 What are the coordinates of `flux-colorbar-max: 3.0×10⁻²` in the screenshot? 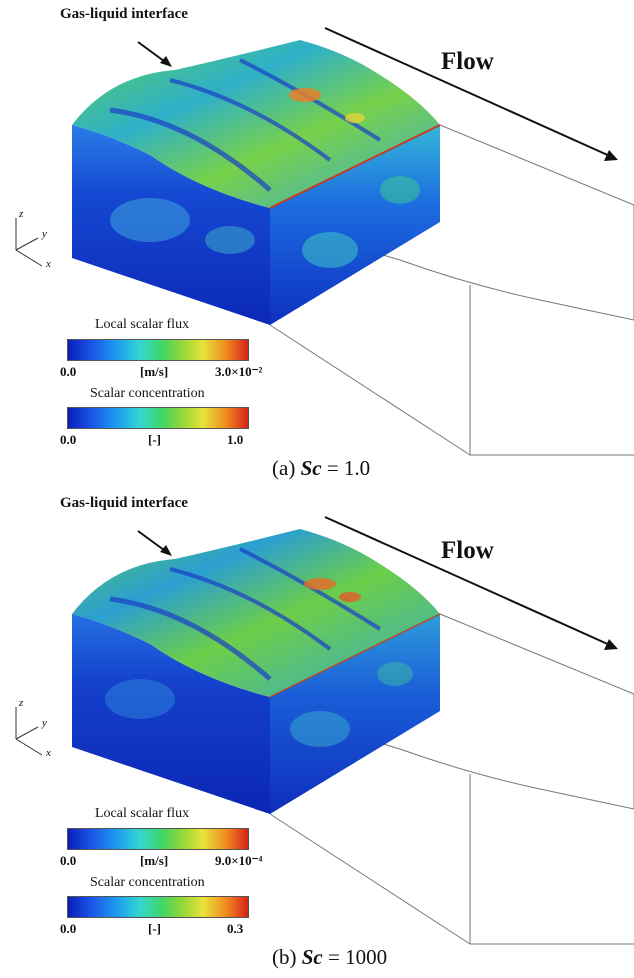 It's located at (239, 371).